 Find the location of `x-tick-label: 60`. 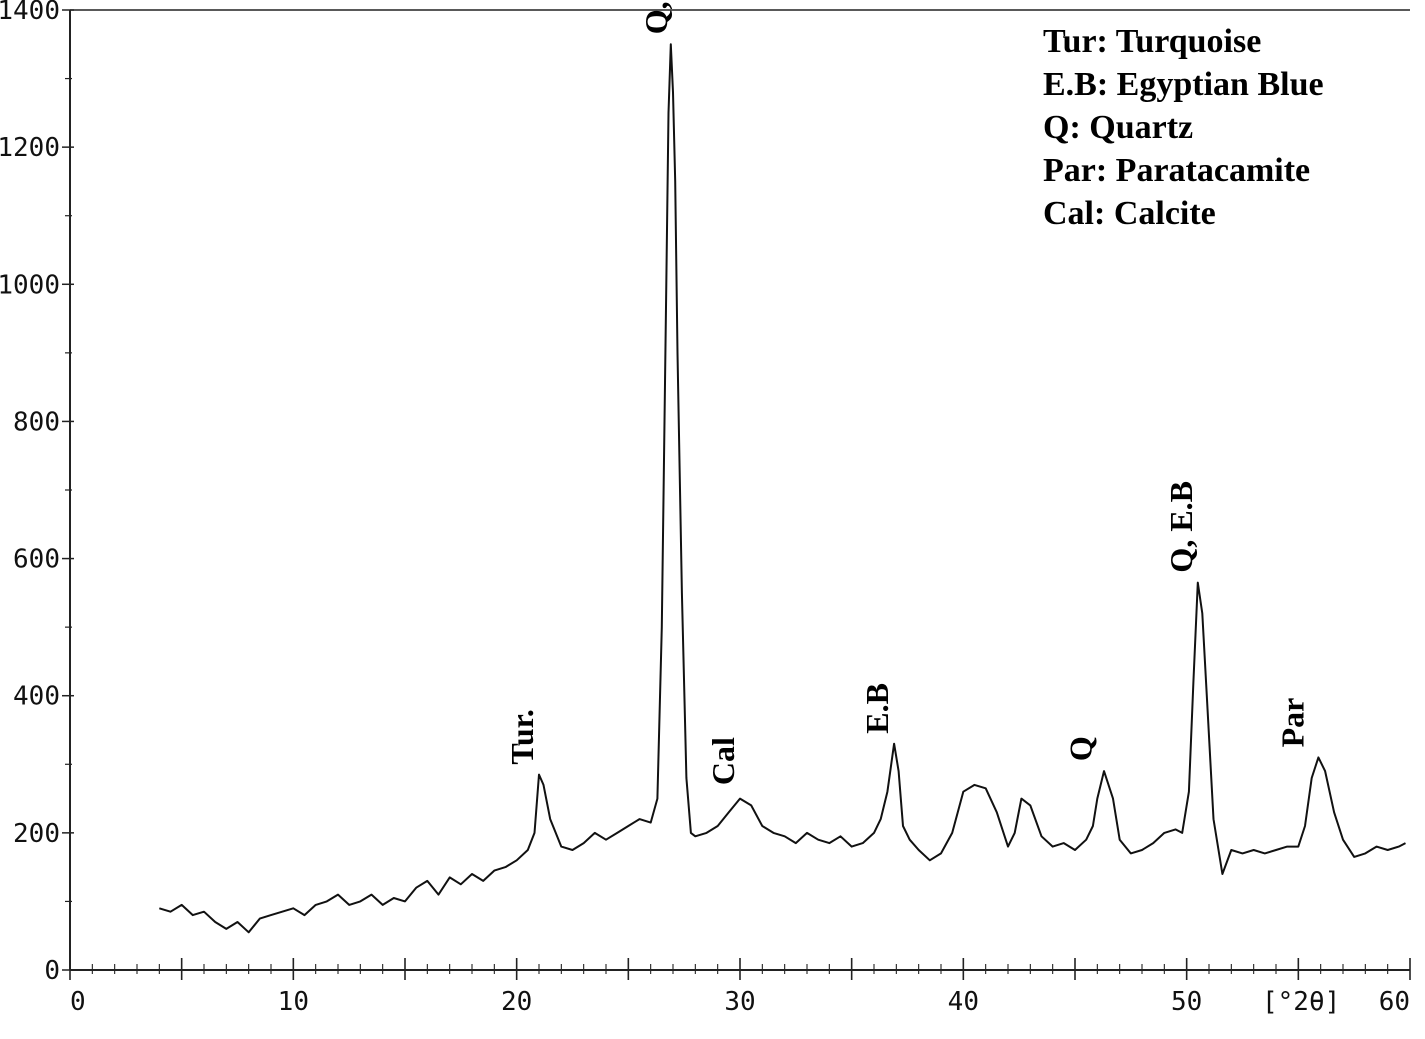

x-tick-label: 60 is located at coordinates (1394, 1002).